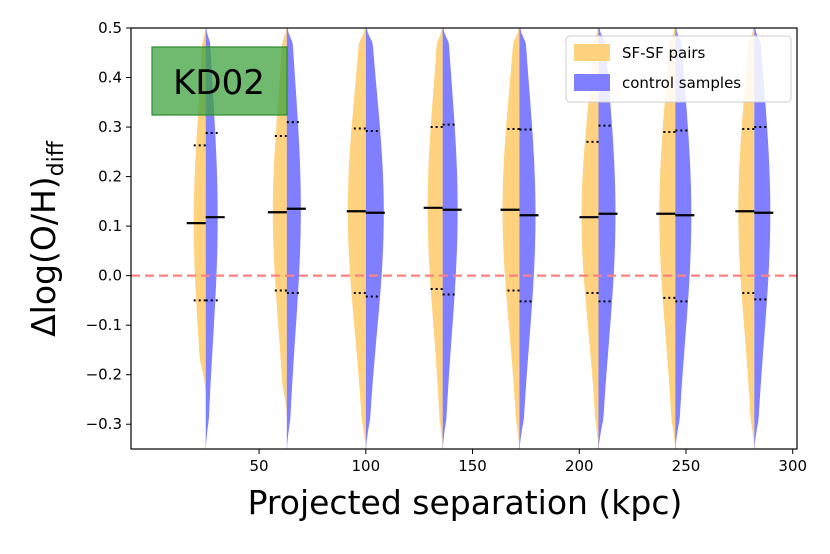 This screenshot has width=830, height=554. I want to click on legend: SF-SF pairs control samples, so click(678, 69).